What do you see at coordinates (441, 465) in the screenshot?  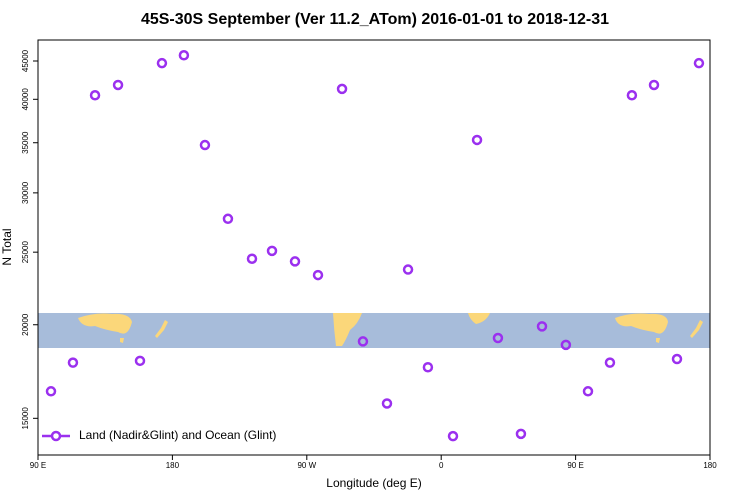 I see `x-tick-label: 0` at bounding box center [441, 465].